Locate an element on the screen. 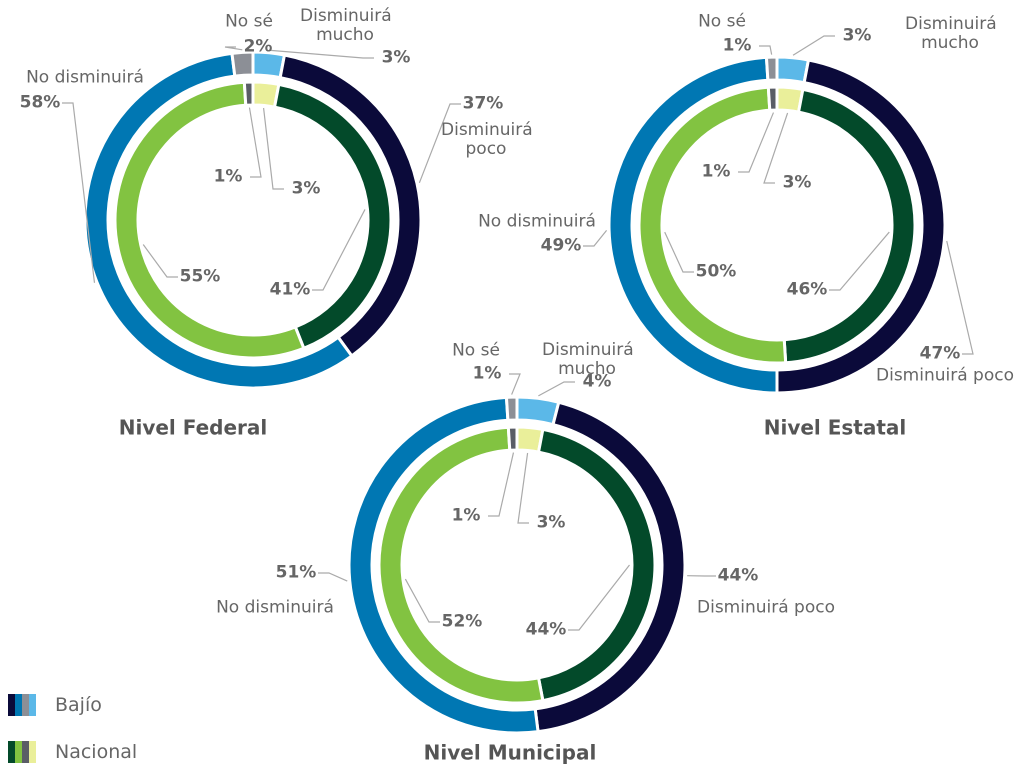  value-label: 58% is located at coordinates (40, 102).